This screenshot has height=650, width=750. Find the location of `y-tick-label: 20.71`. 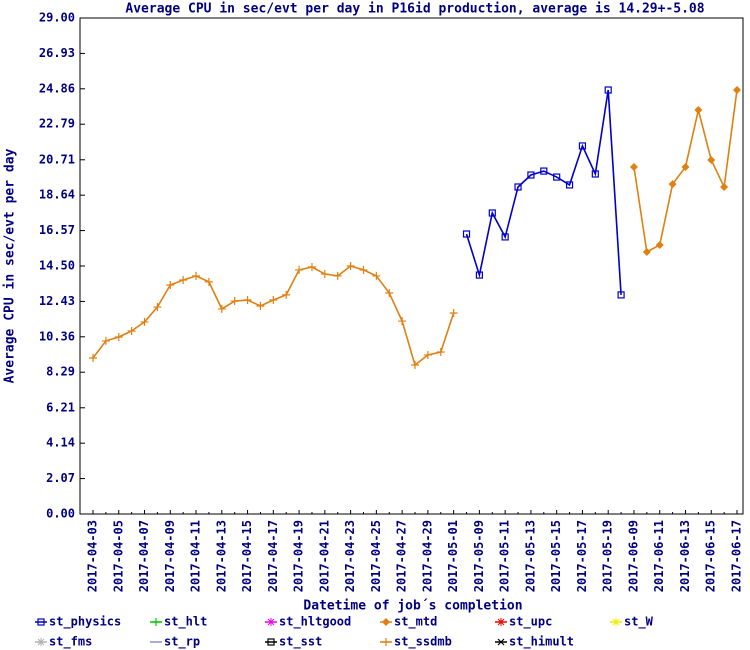

y-tick-label: 20.71 is located at coordinates (57, 159).